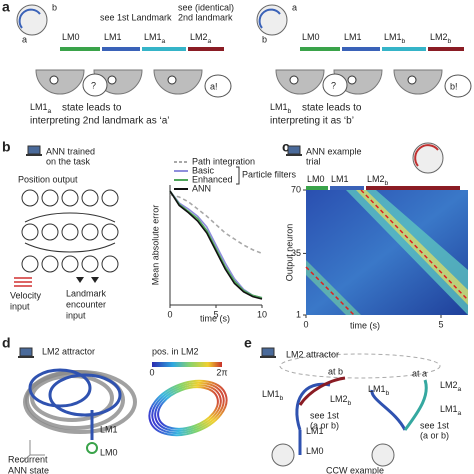  What do you see at coordinates (353, 37) in the screenshot?
I see `track-label: LM1` at bounding box center [353, 37].